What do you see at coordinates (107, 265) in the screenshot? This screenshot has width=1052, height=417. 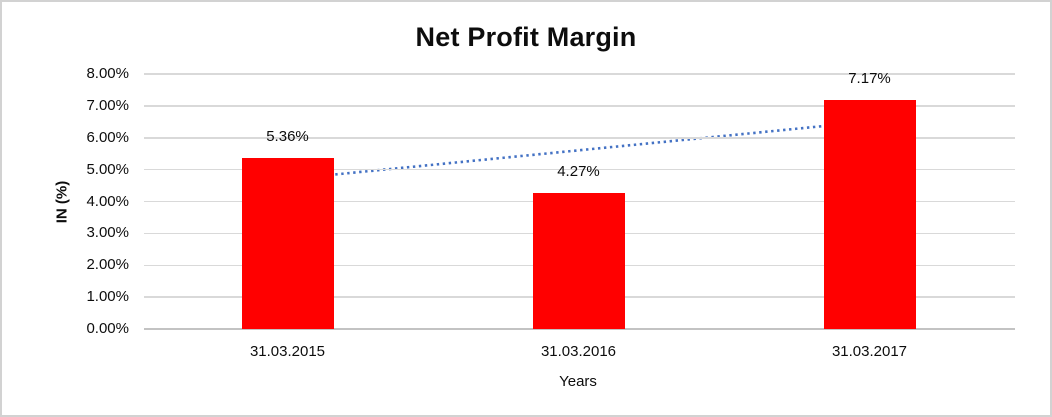 I see `y-tick-label: 2.00%` at bounding box center [107, 265].